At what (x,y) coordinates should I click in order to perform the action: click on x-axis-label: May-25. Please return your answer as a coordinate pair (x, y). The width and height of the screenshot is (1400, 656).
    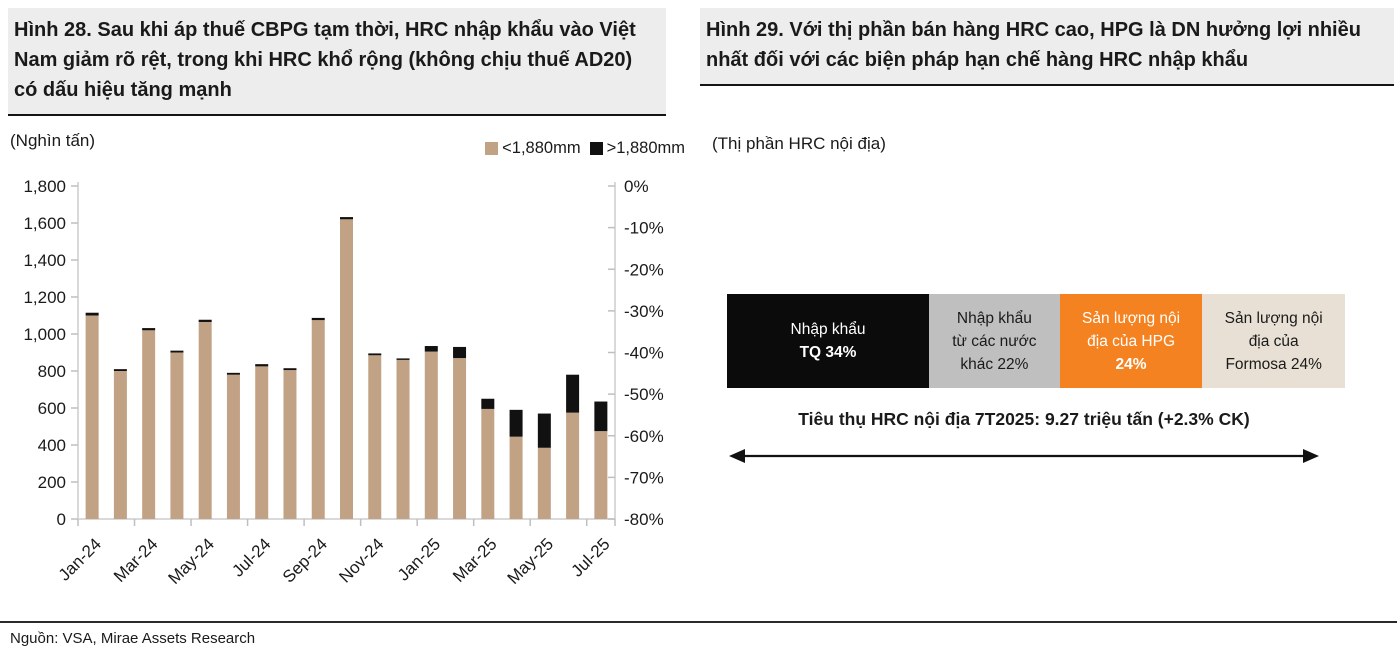
    Looking at the image, I should click on (531, 561).